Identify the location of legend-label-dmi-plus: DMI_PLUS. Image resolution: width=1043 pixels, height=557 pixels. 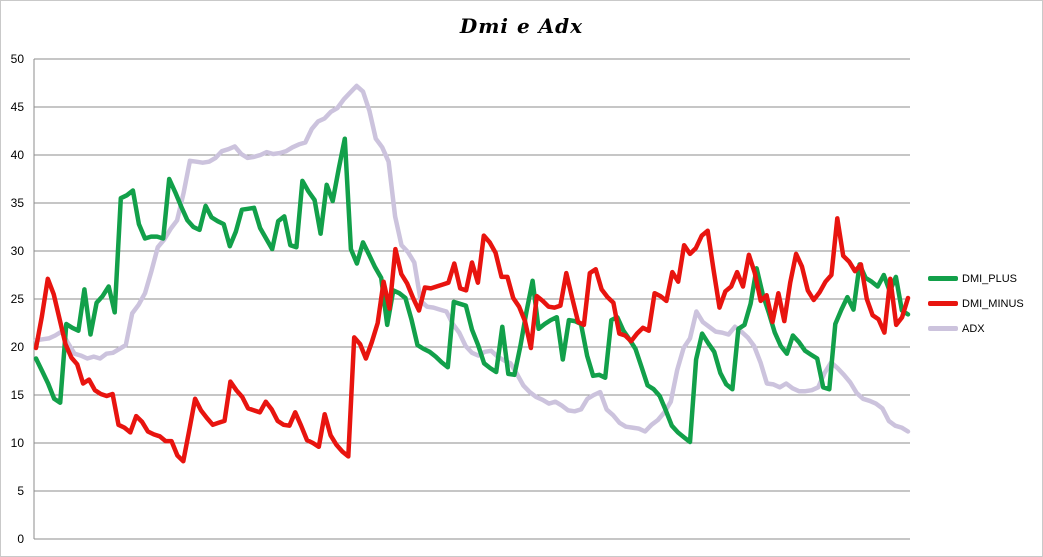
(990, 278).